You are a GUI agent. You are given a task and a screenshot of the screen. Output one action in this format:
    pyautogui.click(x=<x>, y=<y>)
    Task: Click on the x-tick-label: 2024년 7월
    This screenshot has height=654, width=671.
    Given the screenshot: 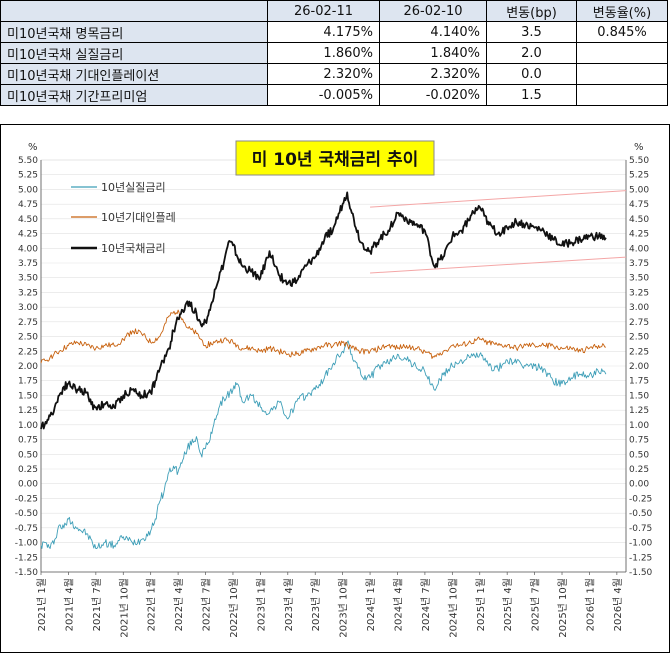 What is the action you would take?
    pyautogui.click(x=426, y=604)
    